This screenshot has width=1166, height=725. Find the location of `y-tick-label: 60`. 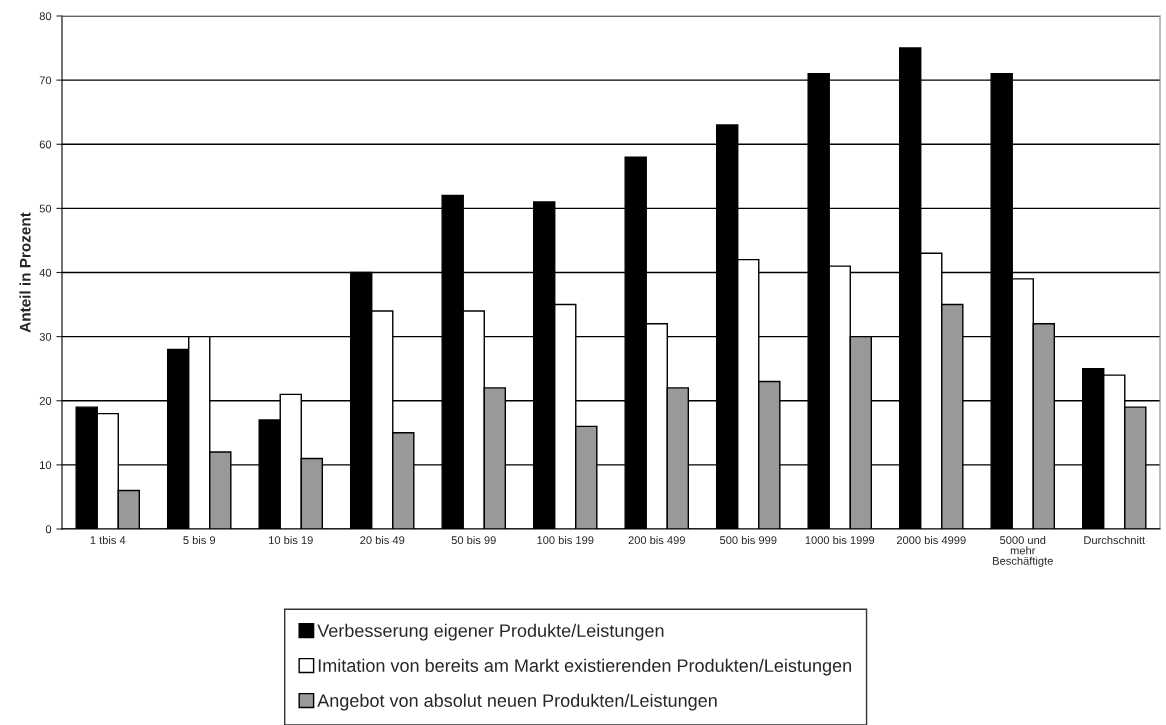

y-tick-label: 60 is located at coordinates (45, 144).